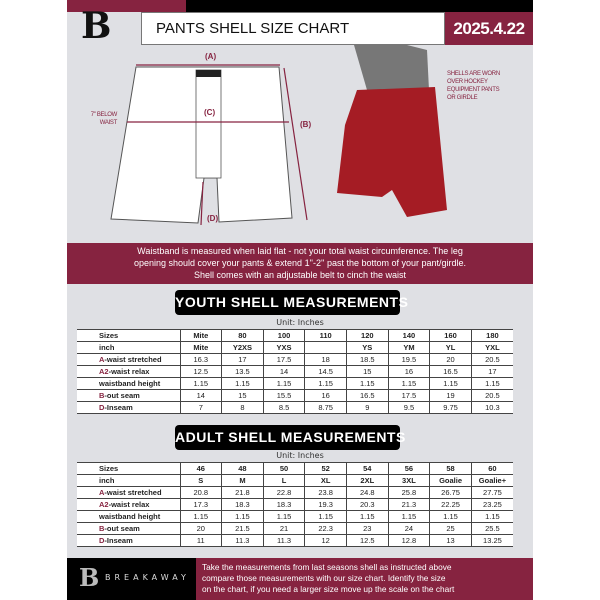  Describe the element at coordinates (408, 468) in the screenshot. I see `table-cell: 56` at that location.